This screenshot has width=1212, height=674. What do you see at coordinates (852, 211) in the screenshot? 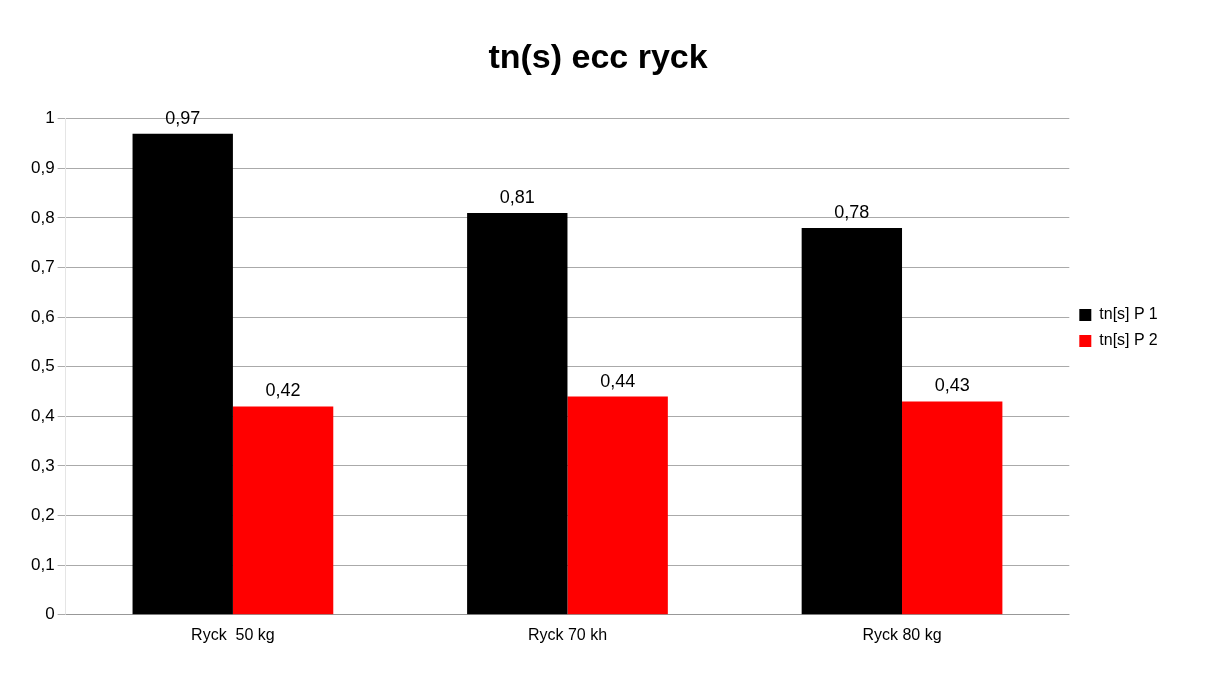
I see `data-label: 0,78` at bounding box center [852, 211].